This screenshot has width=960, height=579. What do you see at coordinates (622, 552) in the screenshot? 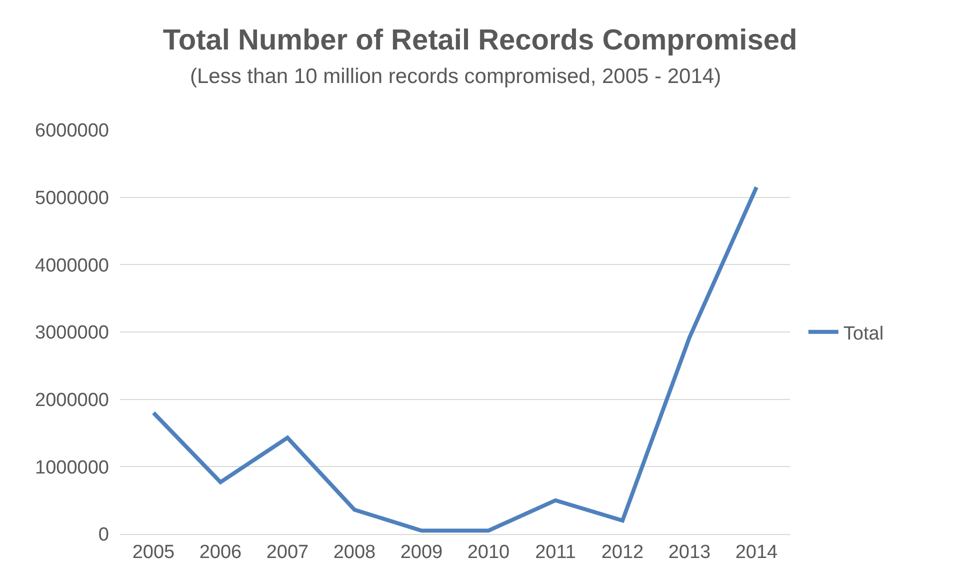
I see `x-tick-label: 2012` at bounding box center [622, 552].